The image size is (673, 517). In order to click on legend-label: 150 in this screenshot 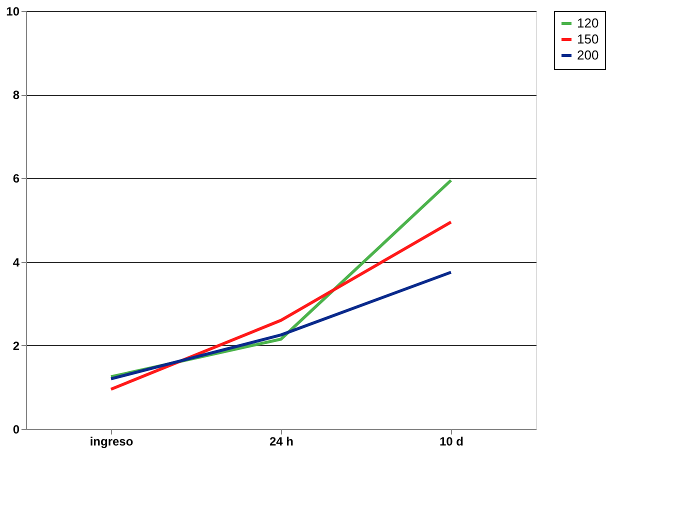, I will do `click(588, 39)`.